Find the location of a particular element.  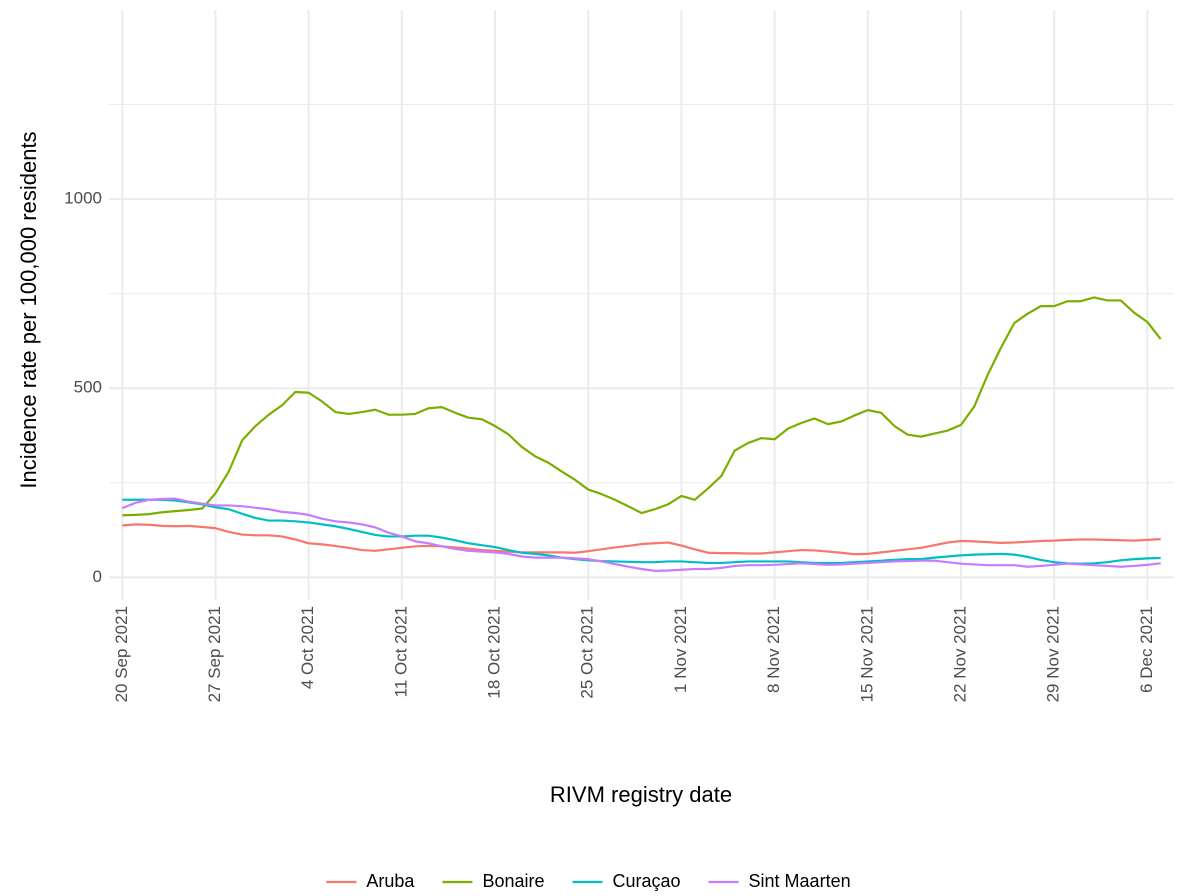

x-tick-label: 25 Oct 2021 is located at coordinates (587, 652).